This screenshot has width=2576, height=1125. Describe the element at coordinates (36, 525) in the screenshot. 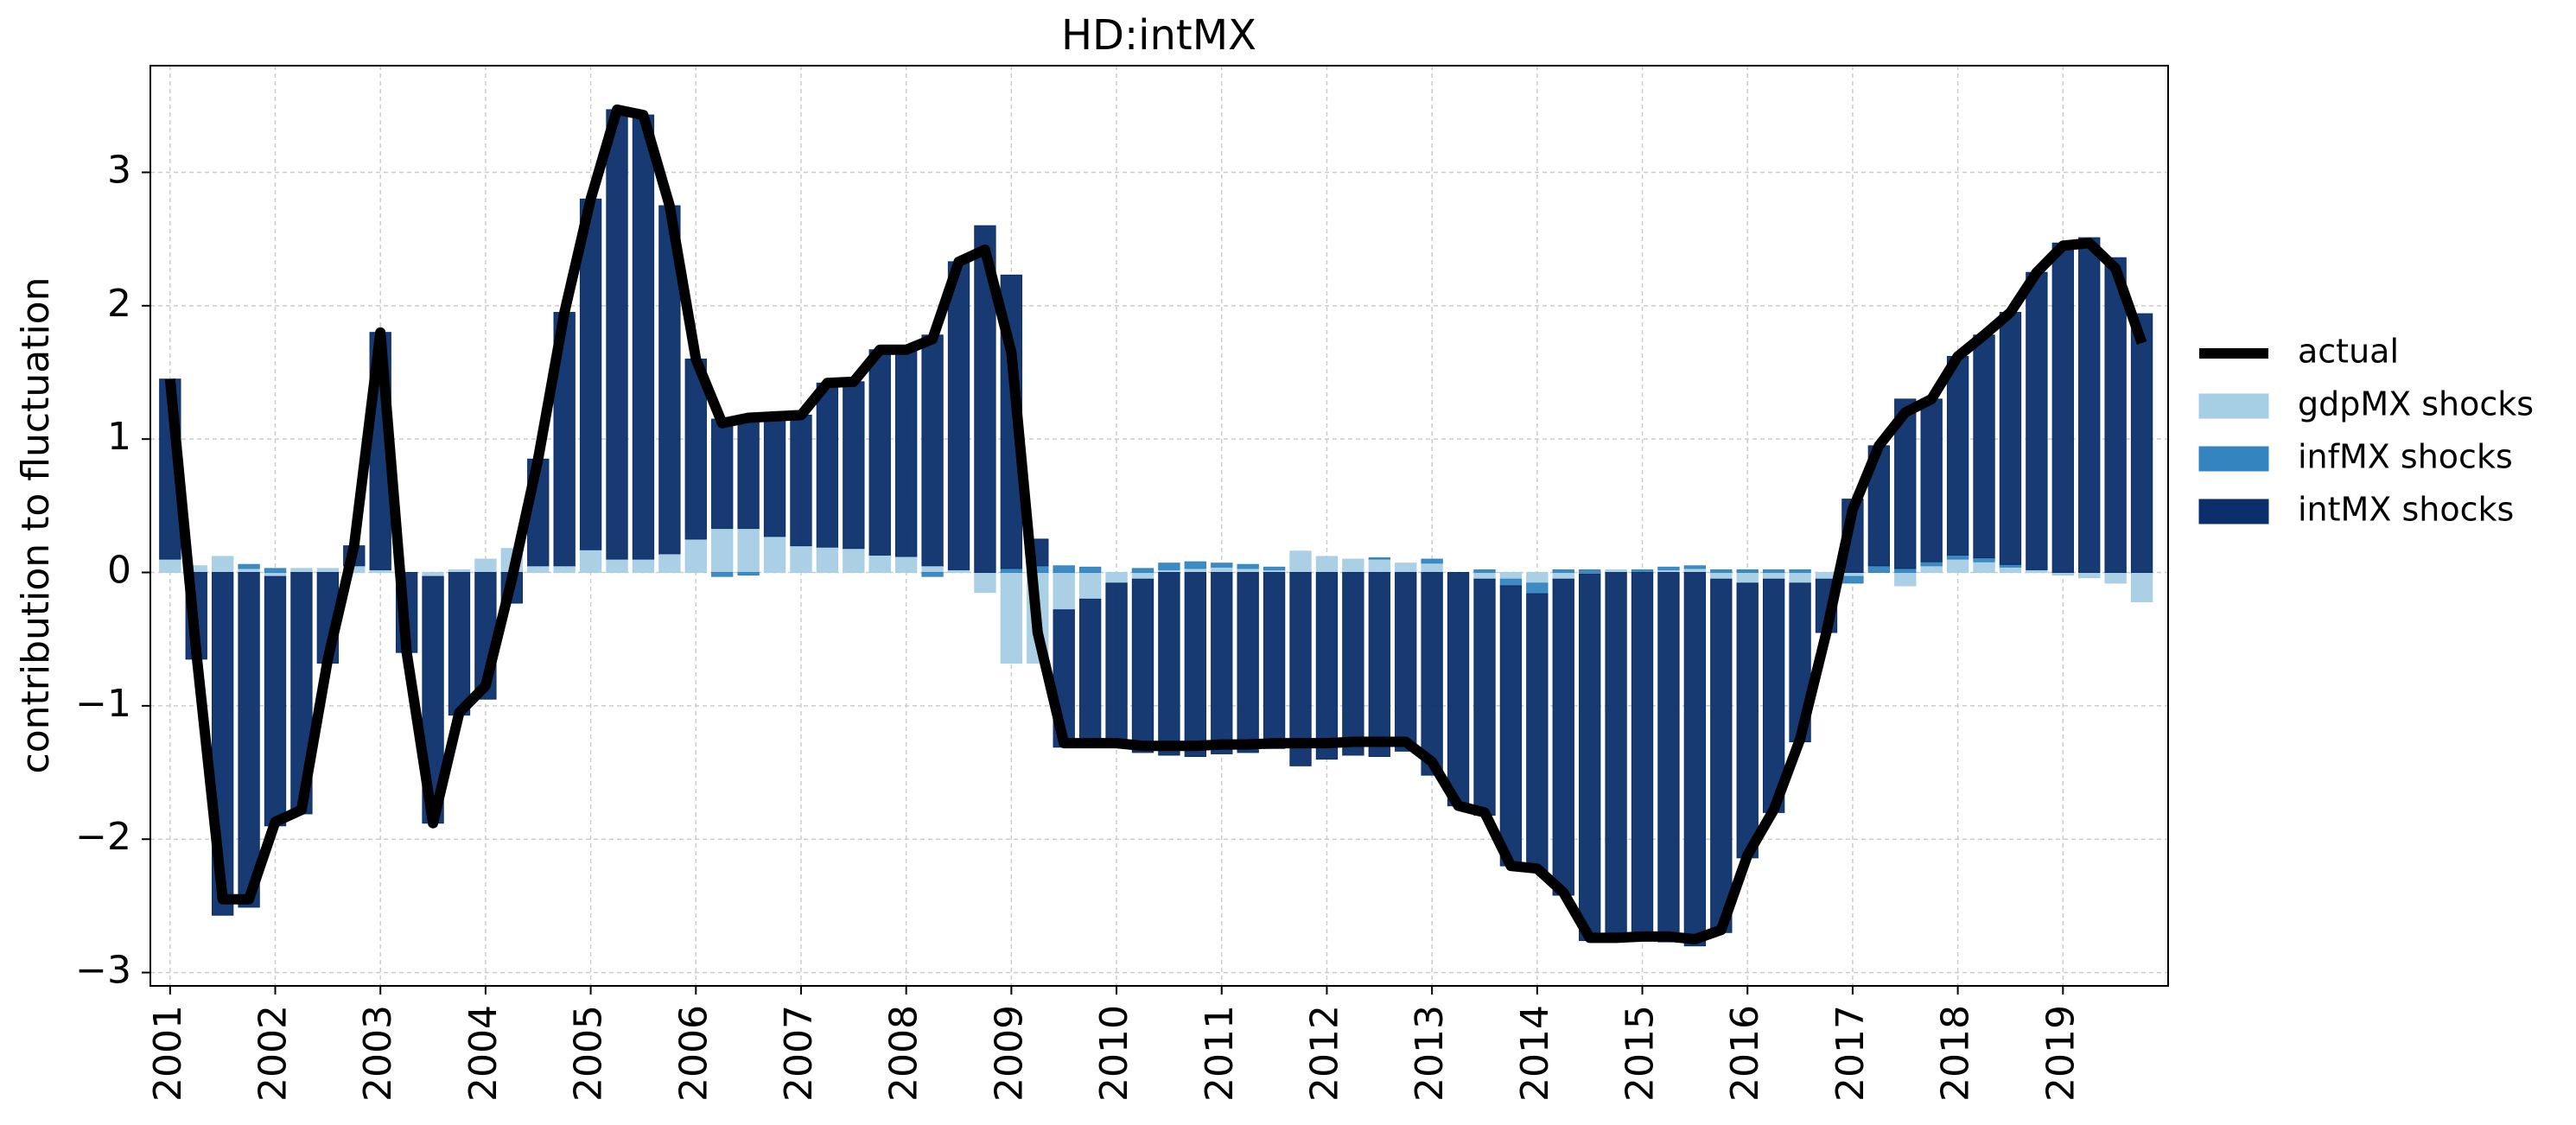

I see `y-axis-label: contribution to fluctuation` at that location.